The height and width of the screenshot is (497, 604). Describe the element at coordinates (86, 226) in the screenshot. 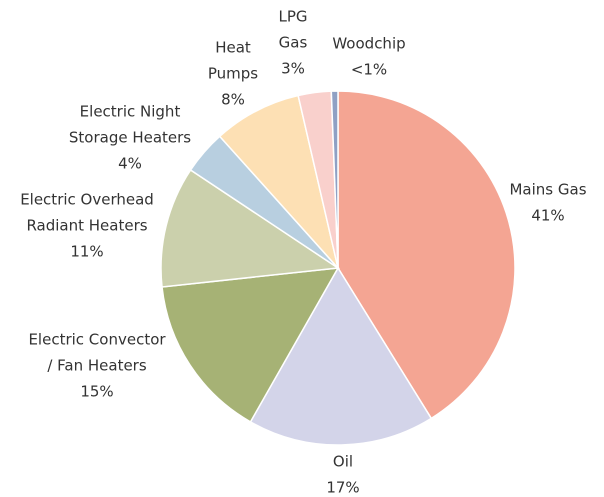

I see `slice-label: Radiant Heaters` at that location.